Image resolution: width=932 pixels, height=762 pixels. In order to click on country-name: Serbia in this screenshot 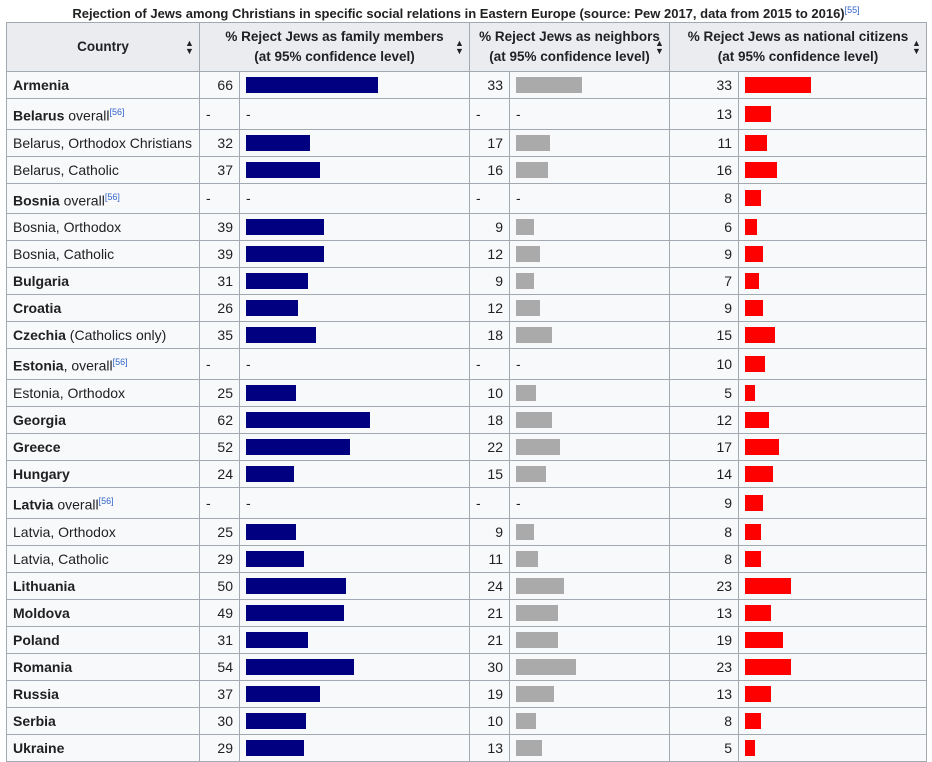, I will do `click(34, 720)`.